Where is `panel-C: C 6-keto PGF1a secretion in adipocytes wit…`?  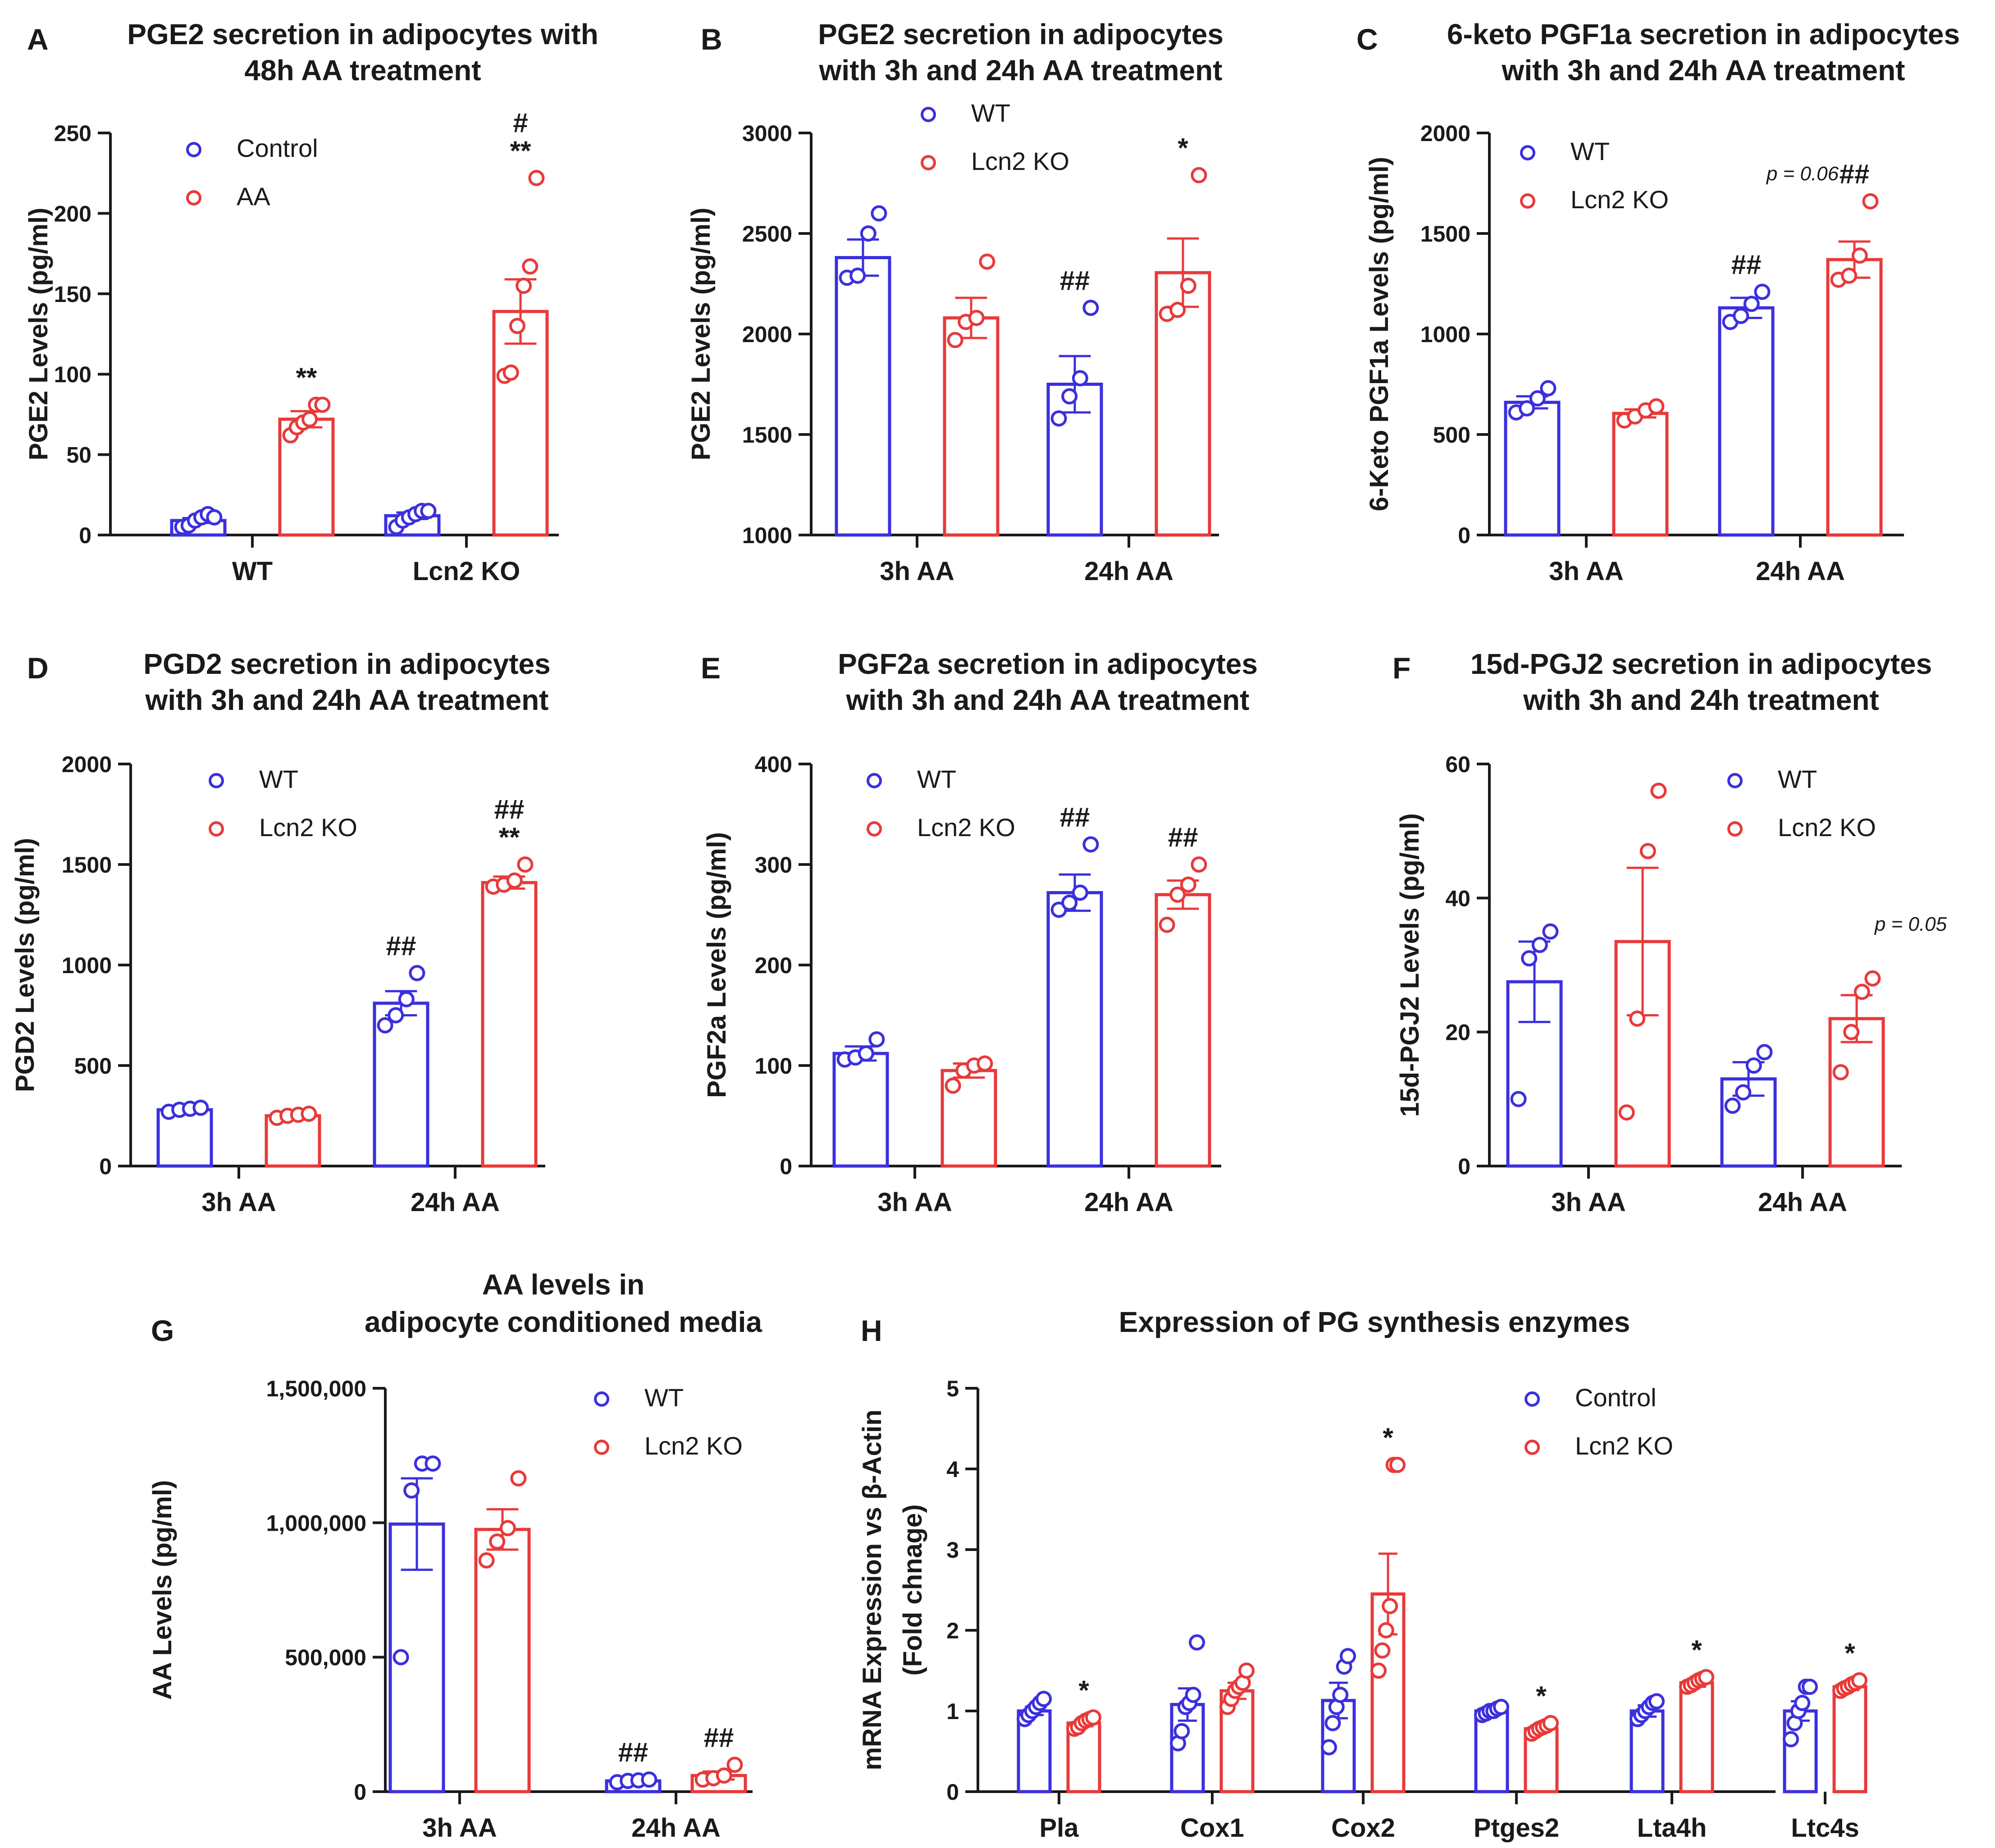 panel-C: C 6-keto PGF1a secretion in adipocytes wit… is located at coordinates (1658, 302).